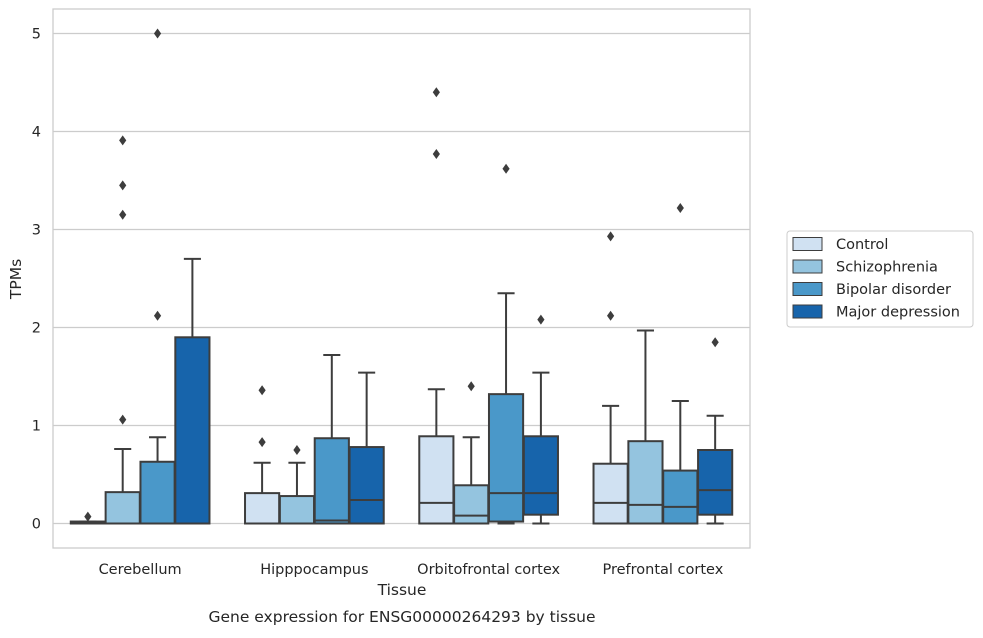 This screenshot has height=638, width=983. Describe the element at coordinates (36, 133) in the screenshot. I see `y-tick-label: 4` at that location.